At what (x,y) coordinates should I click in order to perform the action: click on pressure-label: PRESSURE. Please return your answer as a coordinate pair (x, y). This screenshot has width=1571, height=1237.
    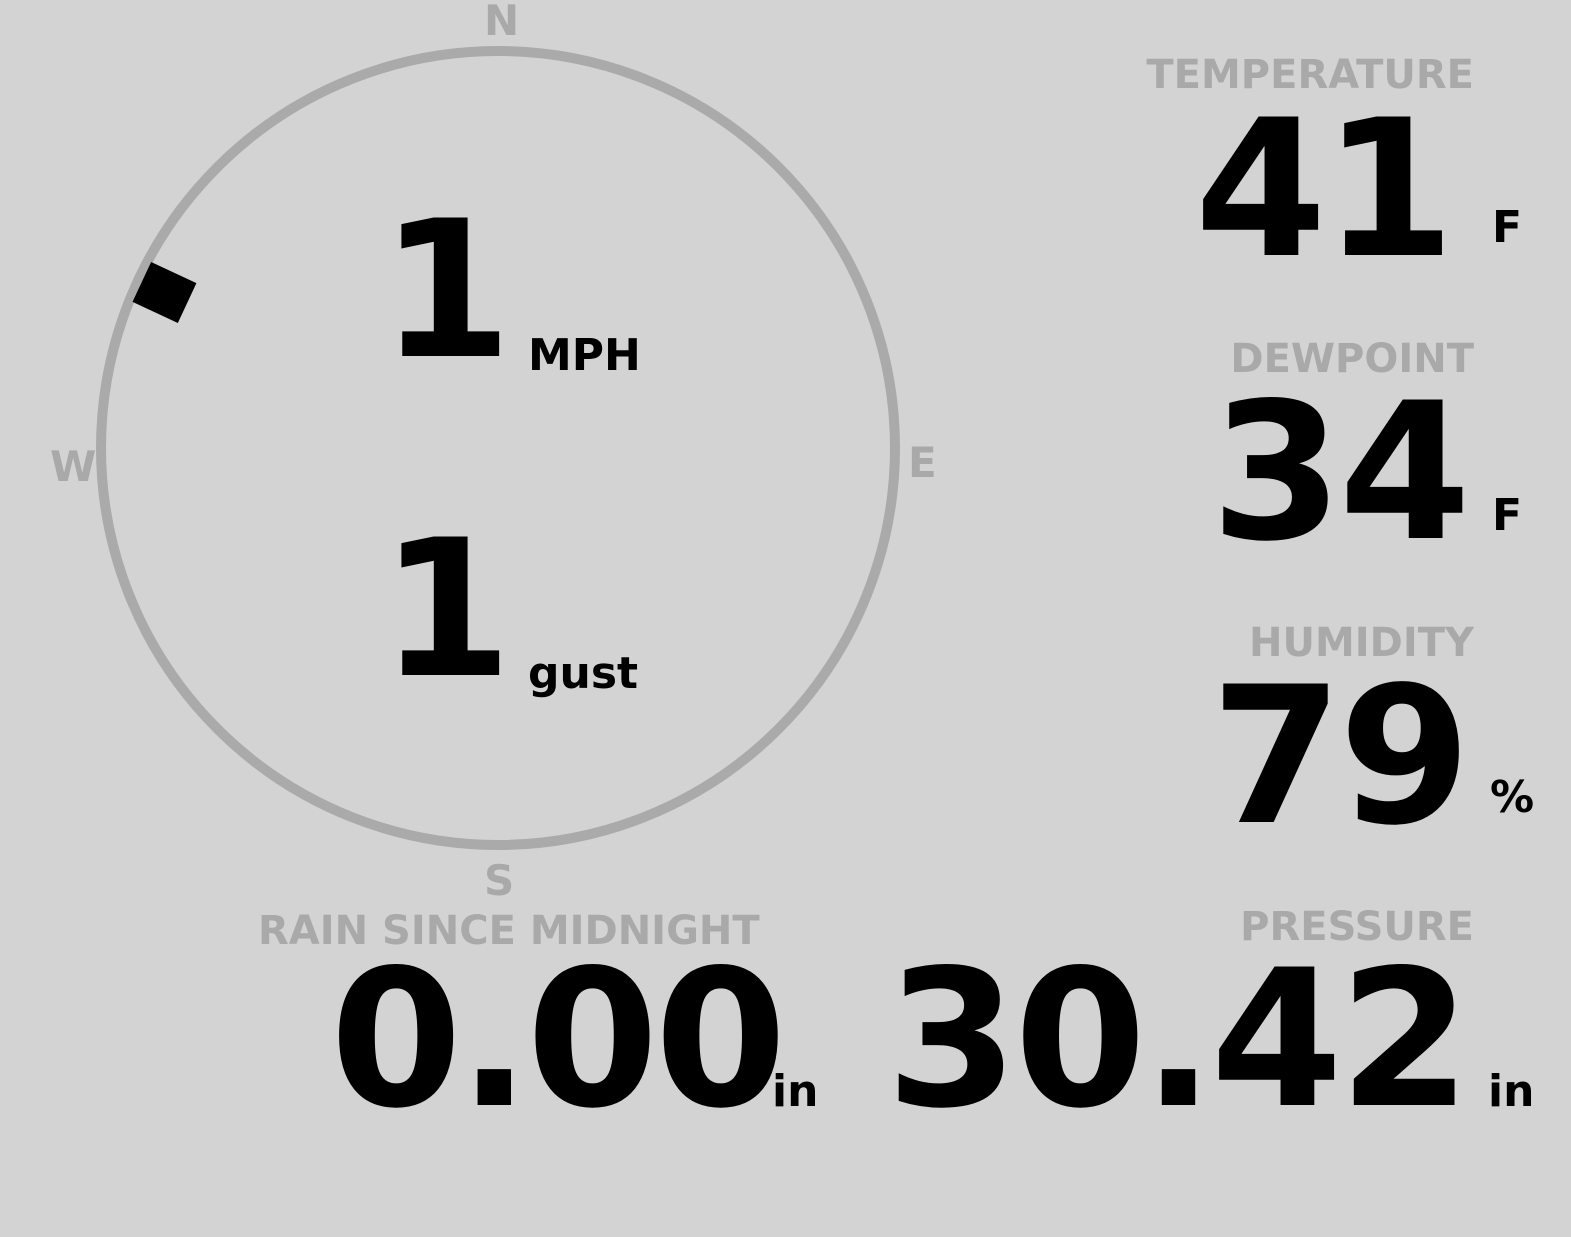
    Looking at the image, I should click on (1357, 927).